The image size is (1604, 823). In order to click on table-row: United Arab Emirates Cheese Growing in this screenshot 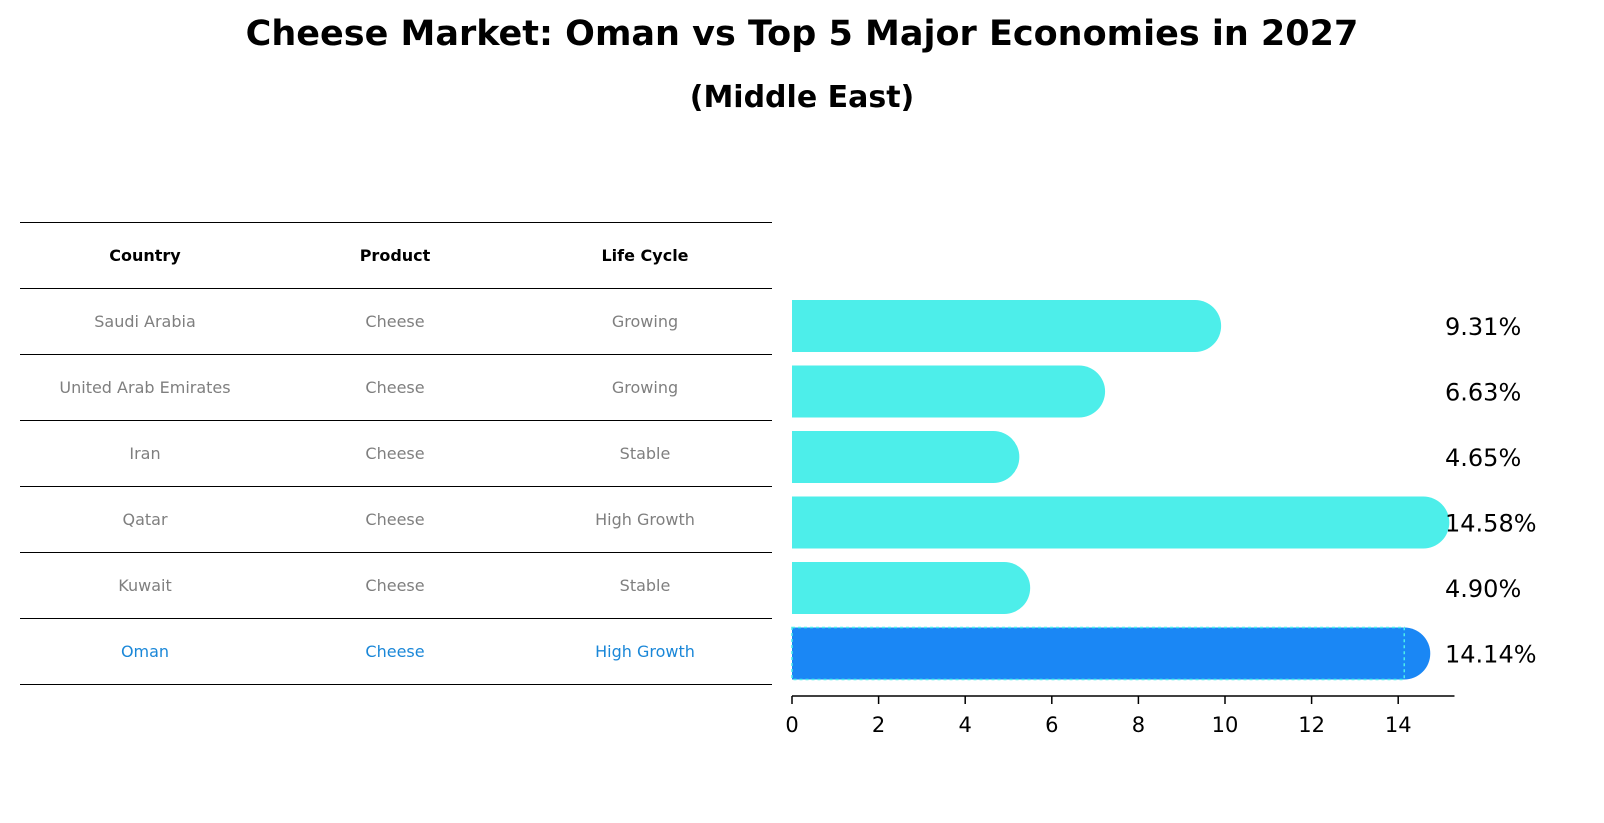, I will do `click(396, 387)`.